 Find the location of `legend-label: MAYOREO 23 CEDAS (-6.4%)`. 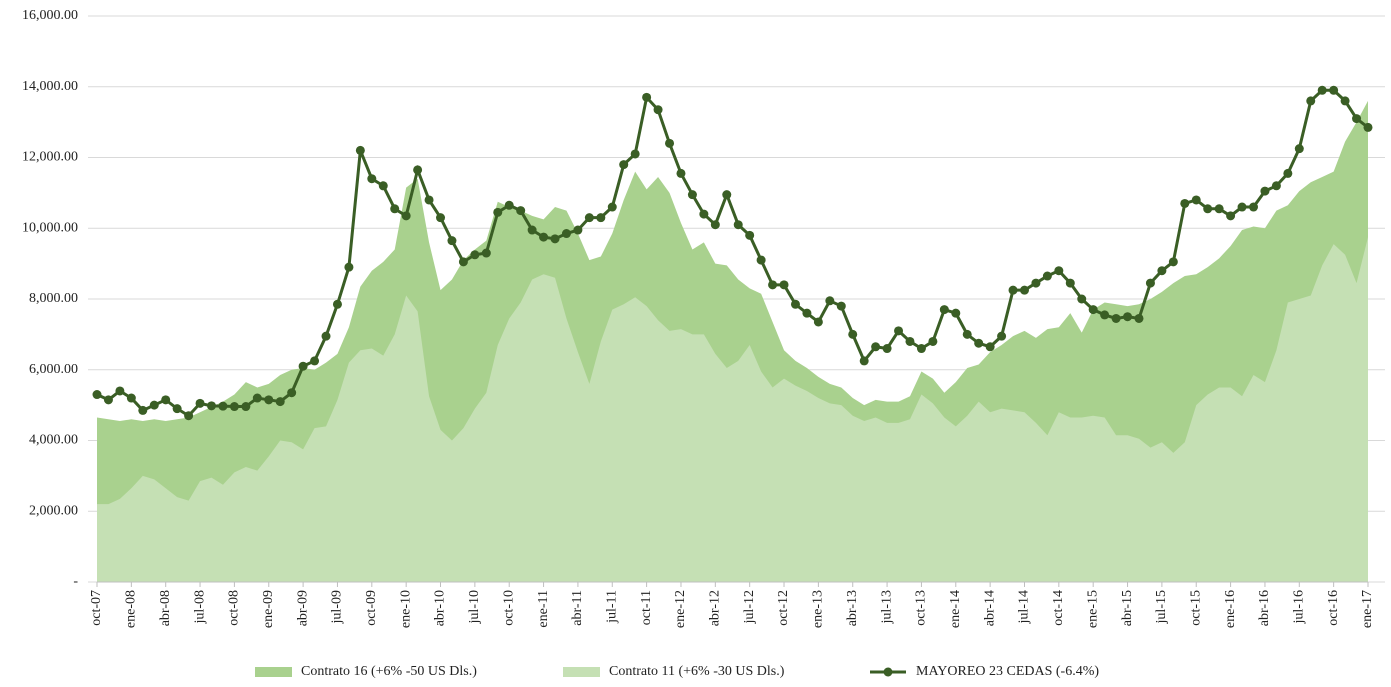

legend-label: MAYOREO 23 CEDAS (-6.4%) is located at coordinates (1007, 671).